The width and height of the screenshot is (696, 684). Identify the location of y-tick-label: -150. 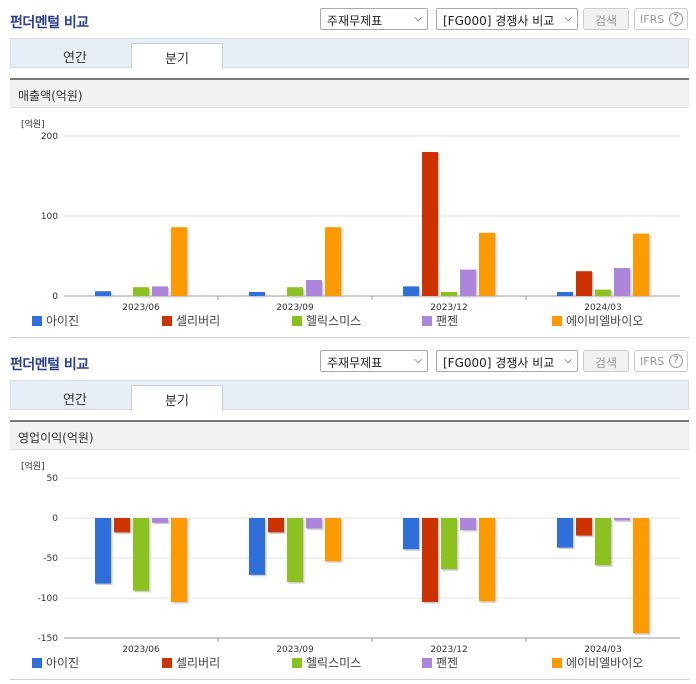
(48, 639).